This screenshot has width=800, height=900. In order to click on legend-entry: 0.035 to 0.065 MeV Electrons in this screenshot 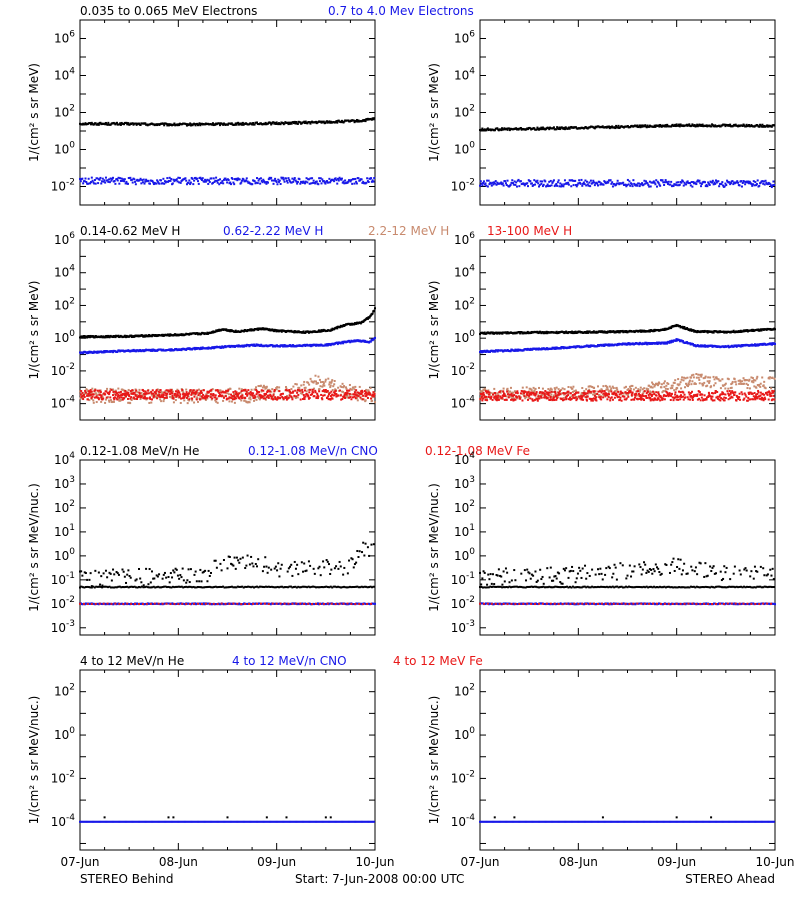, I will do `click(168, 11)`.